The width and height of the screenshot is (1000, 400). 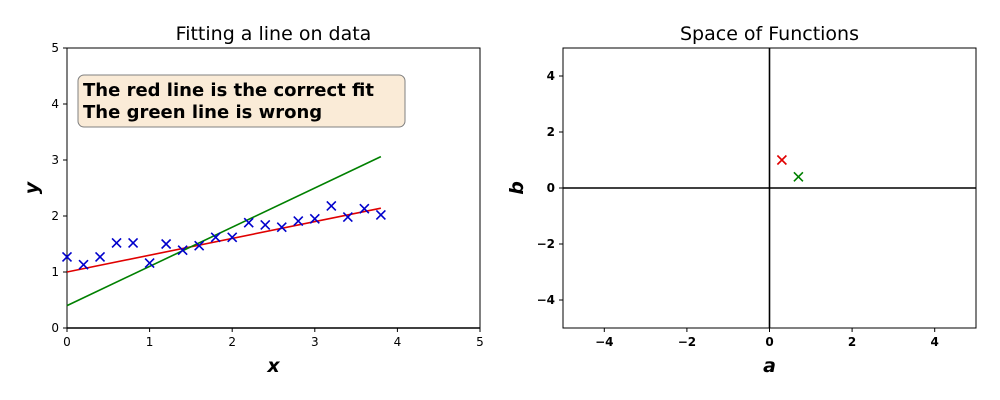 I want to click on right-x-axis-label: a, so click(x=769, y=366).